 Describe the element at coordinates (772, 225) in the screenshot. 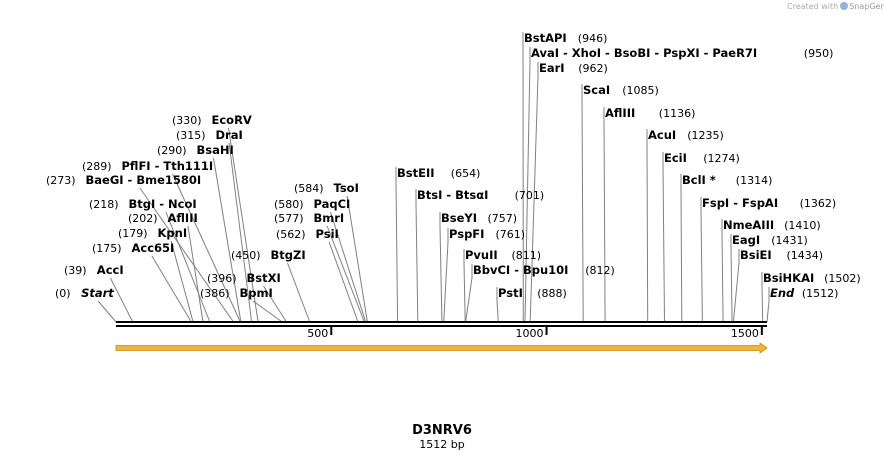

I see `site-nmeaiii: (1410) NmeAIII` at that location.